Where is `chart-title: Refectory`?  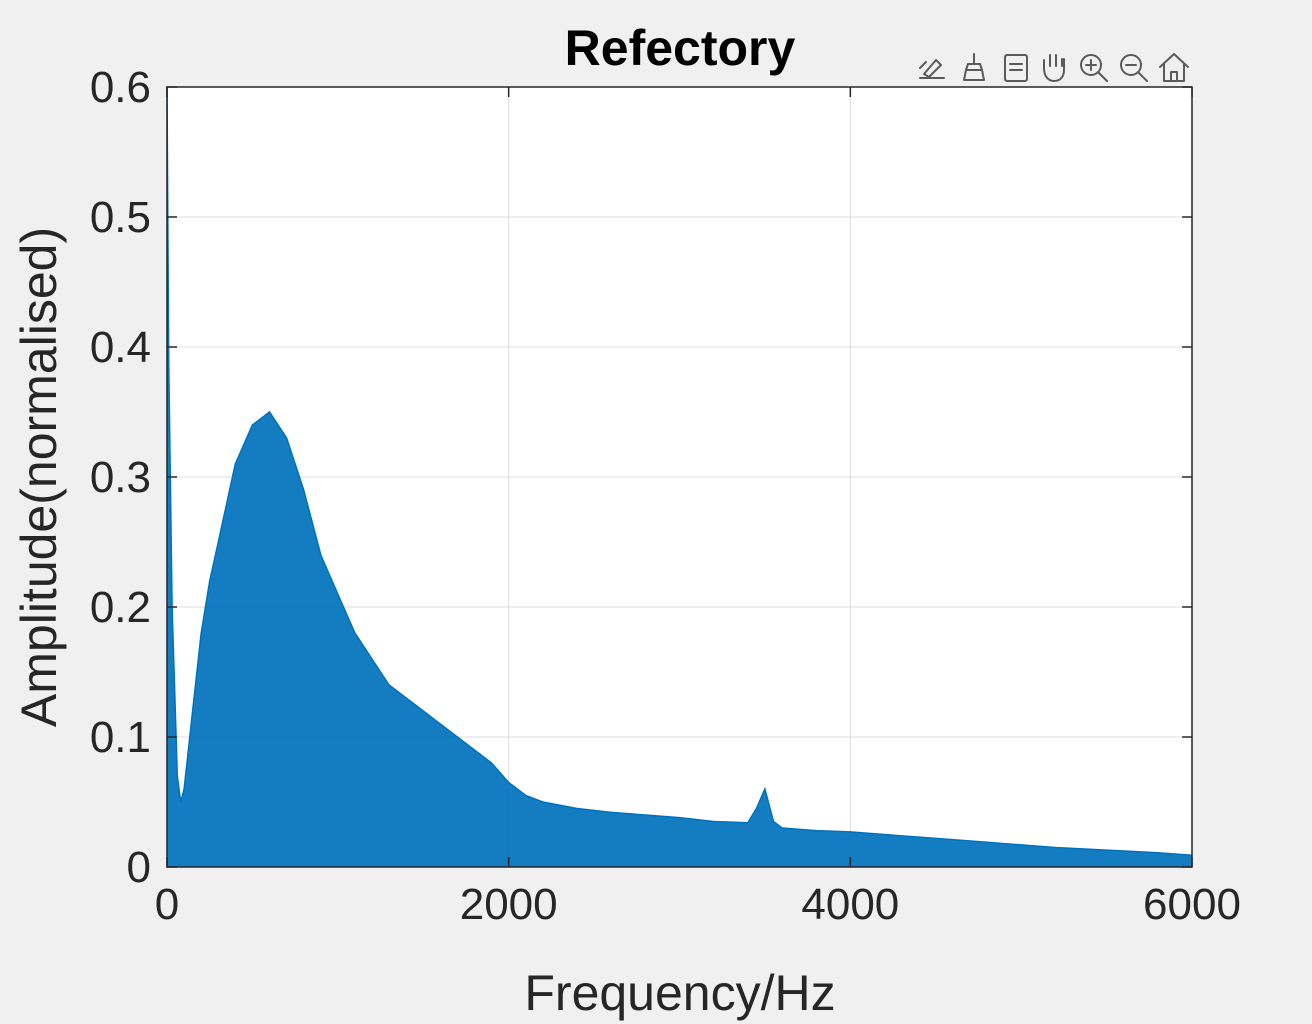
chart-title: Refectory is located at coordinates (680, 48).